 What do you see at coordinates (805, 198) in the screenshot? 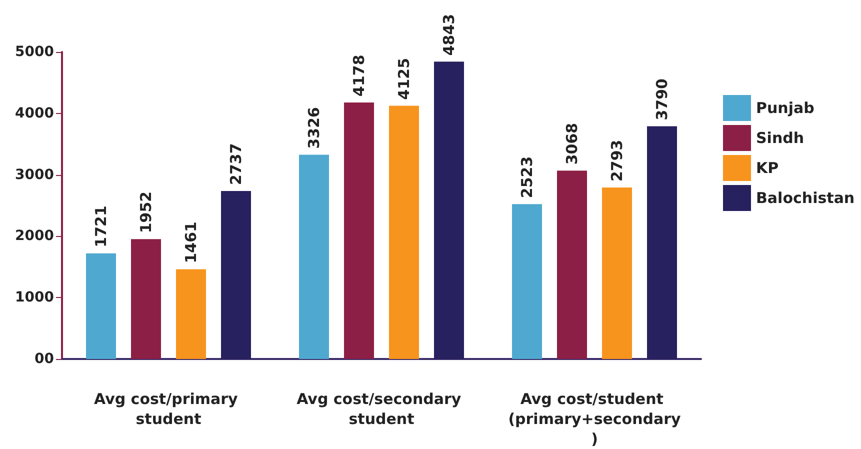
I see `legend-label: Balochistan` at bounding box center [805, 198].